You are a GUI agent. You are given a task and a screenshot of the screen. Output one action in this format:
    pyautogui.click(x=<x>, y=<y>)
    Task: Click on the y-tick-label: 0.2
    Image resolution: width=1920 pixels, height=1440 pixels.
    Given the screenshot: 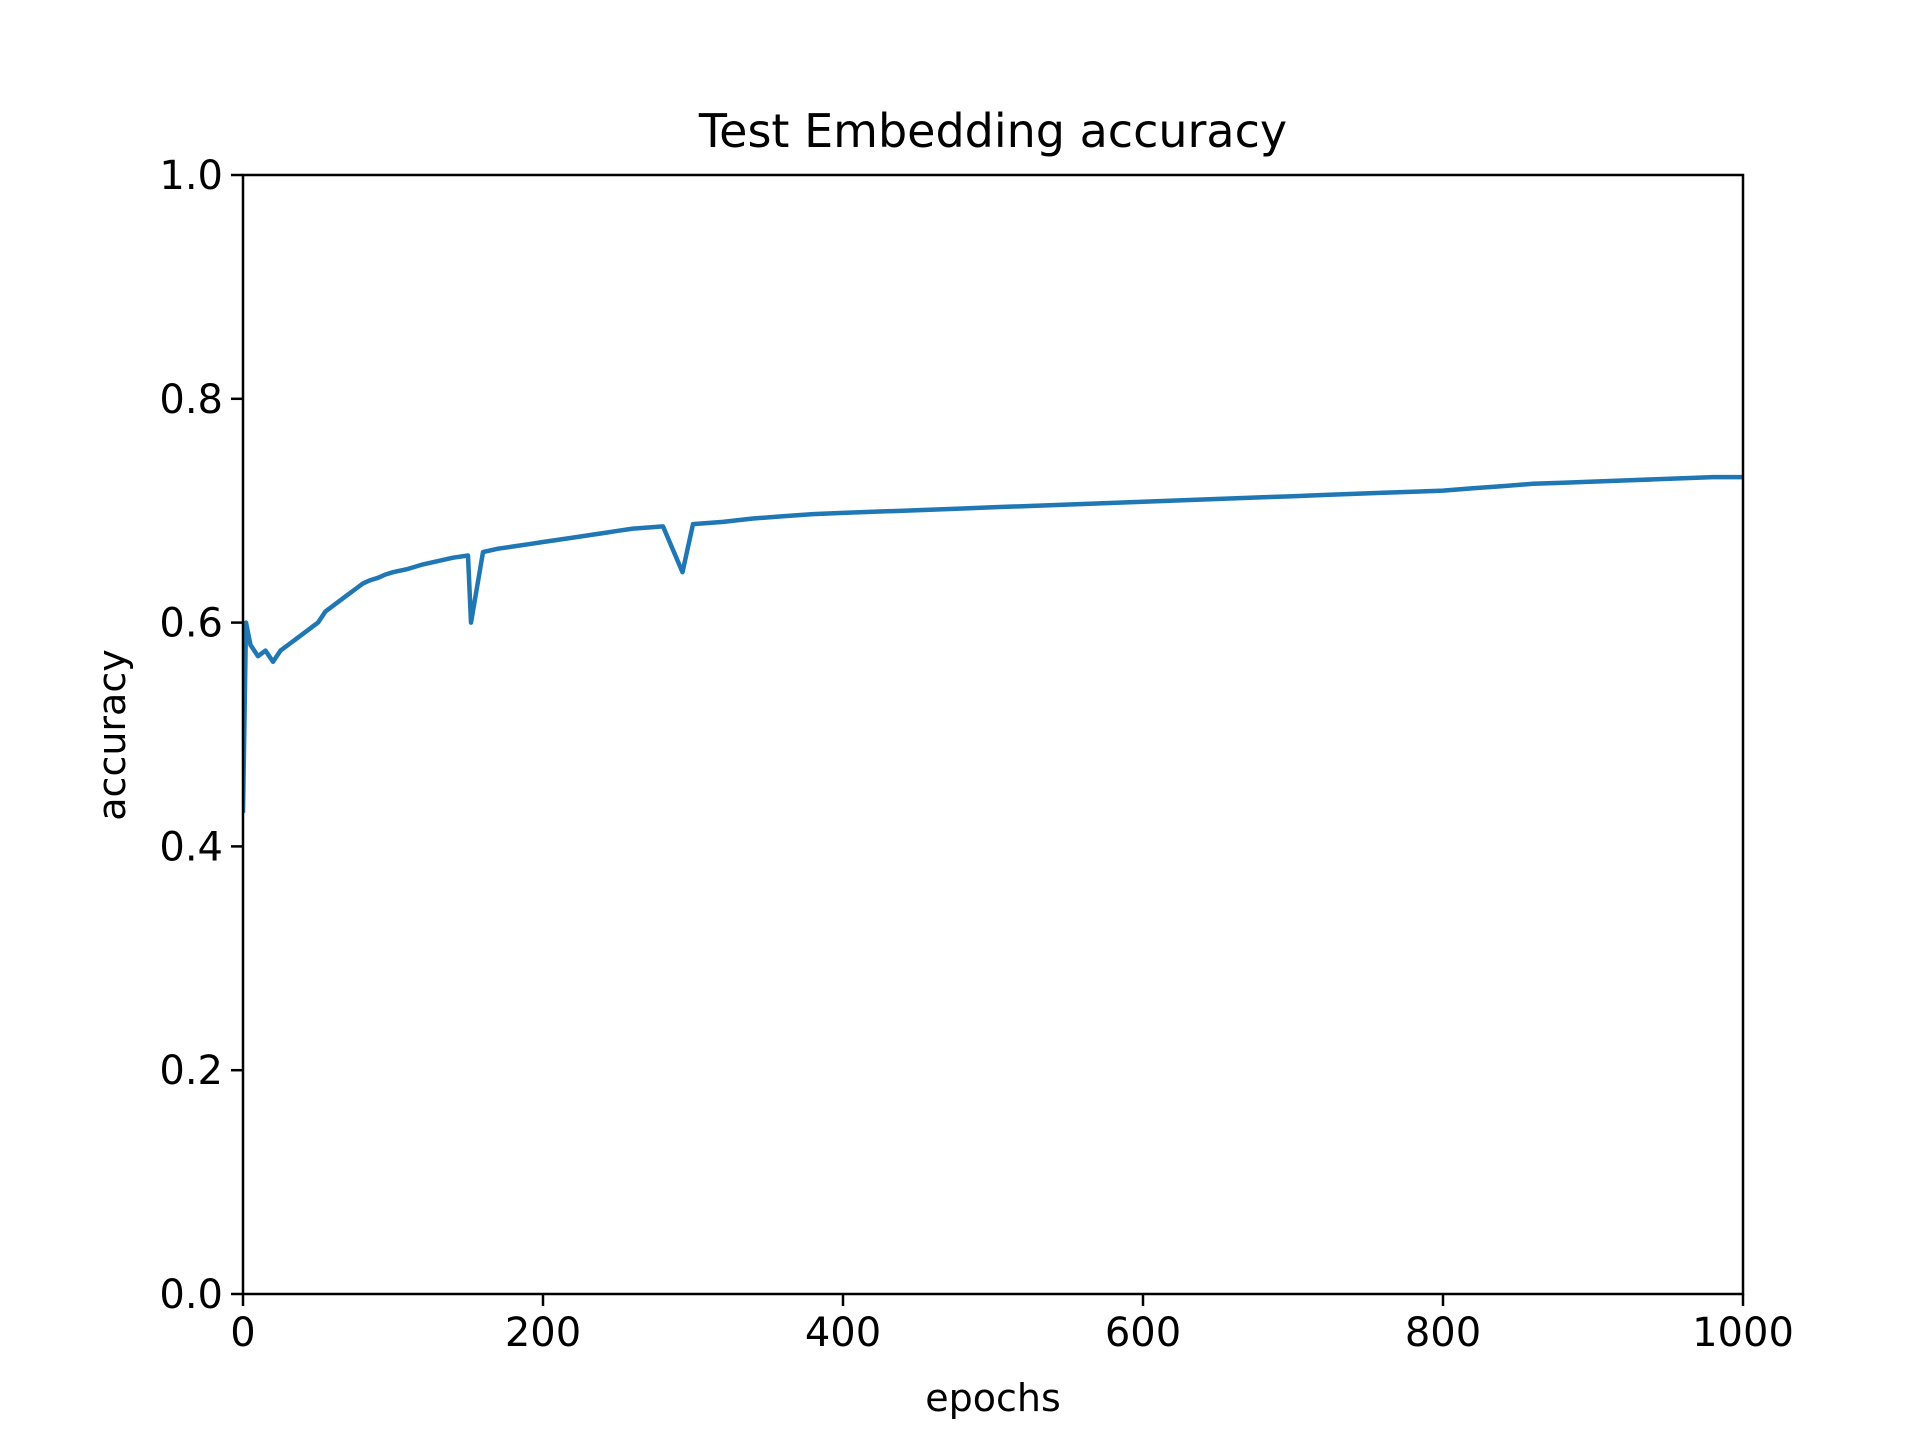 What is the action you would take?
    pyautogui.click(x=191, y=1071)
    